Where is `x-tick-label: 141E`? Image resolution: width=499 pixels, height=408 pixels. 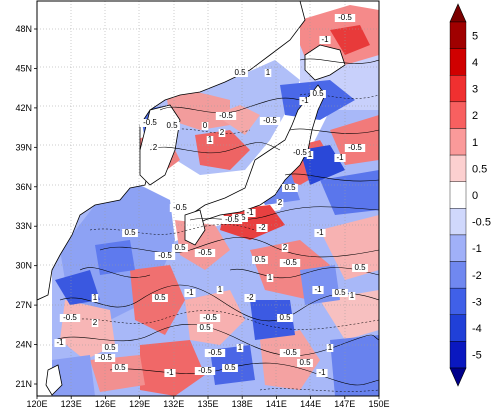 x-tick-label: 141E is located at coordinates (276, 403).